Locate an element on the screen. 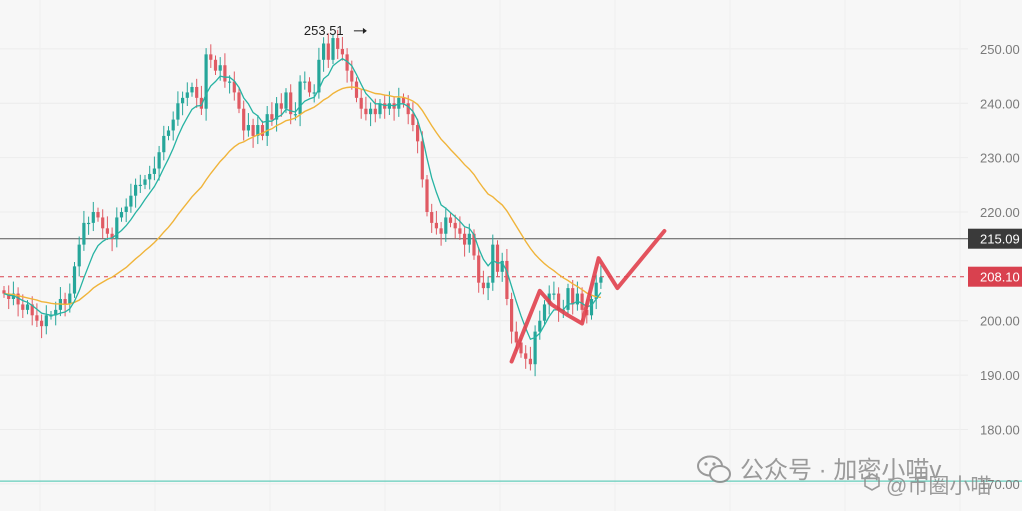  watermark-line1: 公众号 · 加密小喵v is located at coordinates (840, 470).